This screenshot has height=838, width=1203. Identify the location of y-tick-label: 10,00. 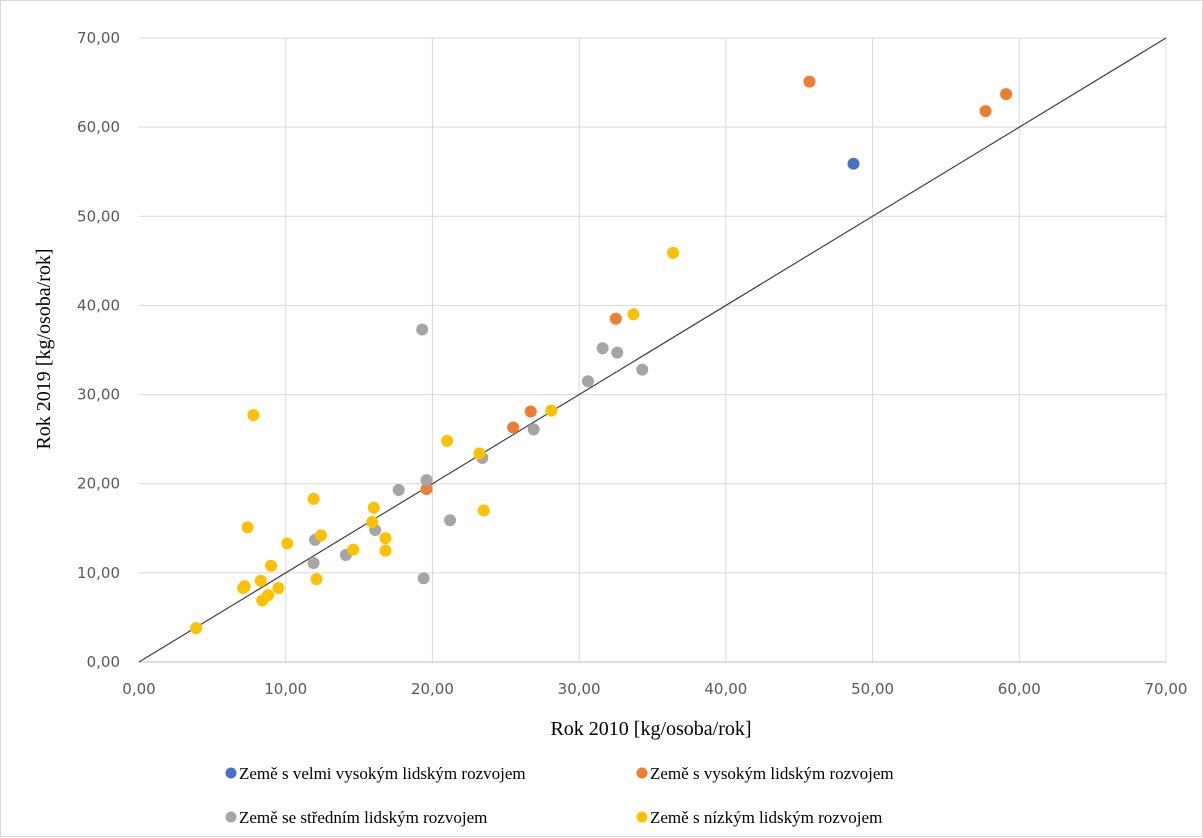
(98, 573).